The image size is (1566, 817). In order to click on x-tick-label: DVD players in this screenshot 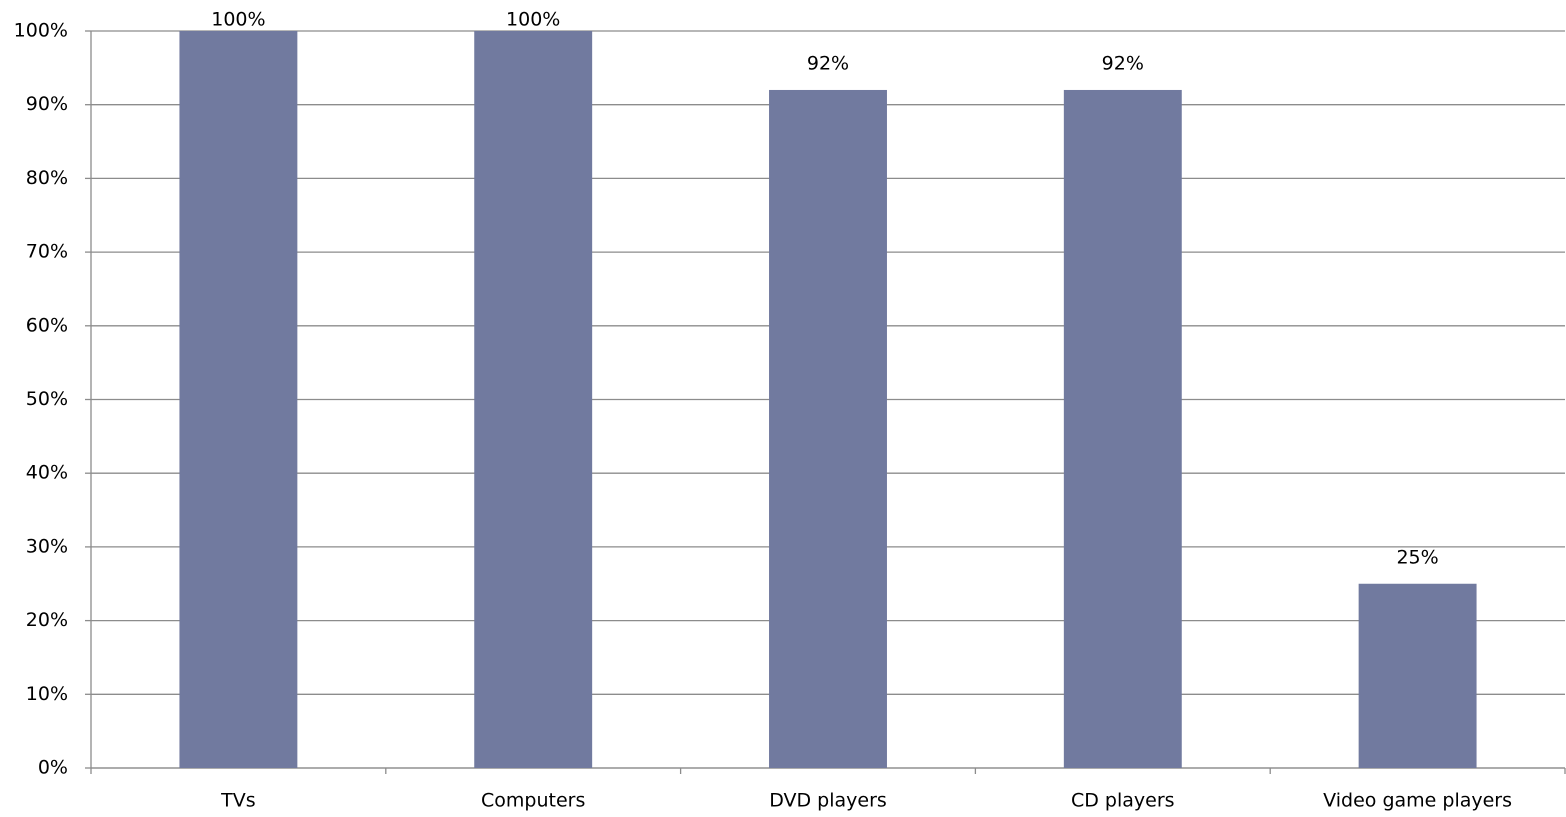, I will do `click(828, 801)`.